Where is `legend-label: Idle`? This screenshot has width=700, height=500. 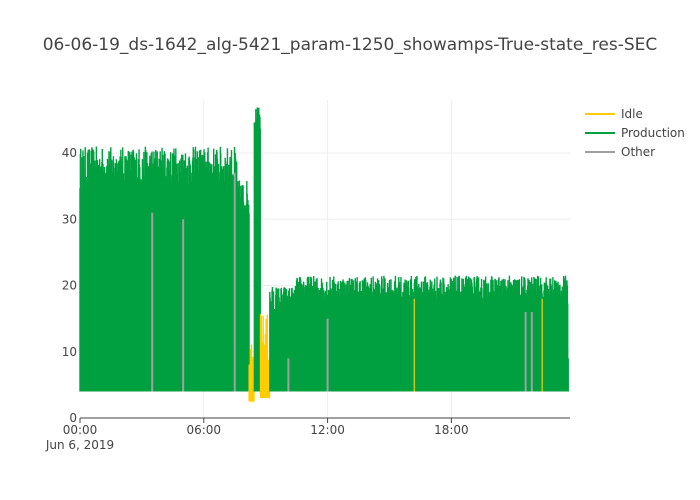 legend-label: Idle is located at coordinates (632, 114).